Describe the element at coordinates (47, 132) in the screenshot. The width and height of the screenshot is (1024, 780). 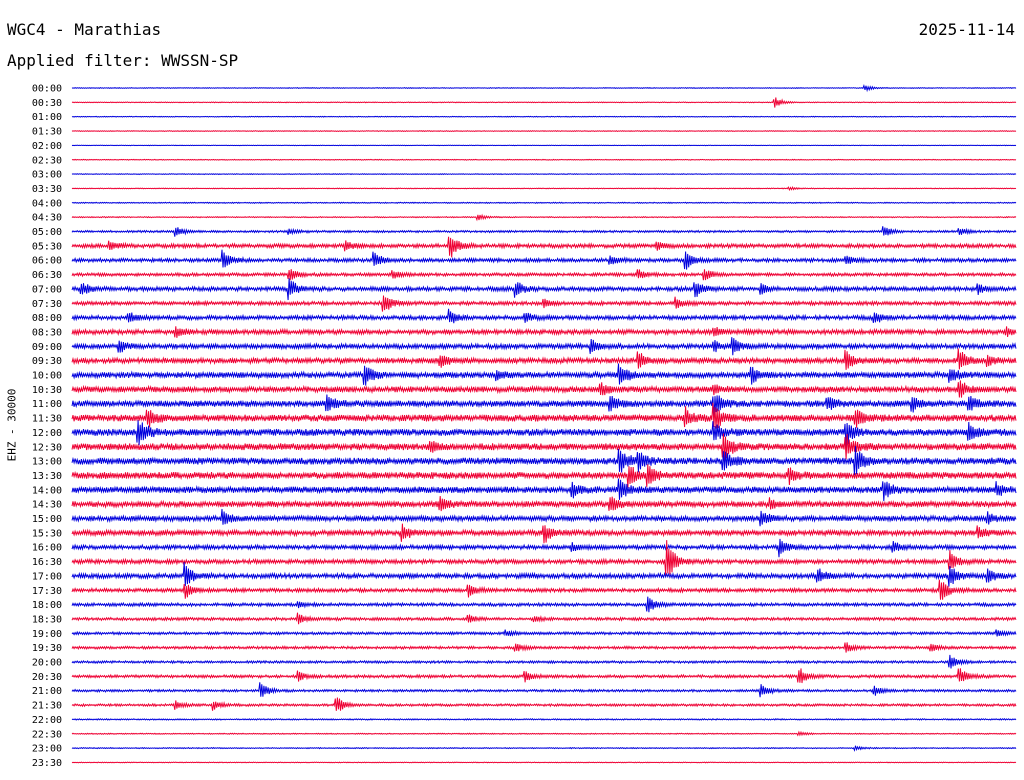
I see `row-time-label: 01:30` at that location.